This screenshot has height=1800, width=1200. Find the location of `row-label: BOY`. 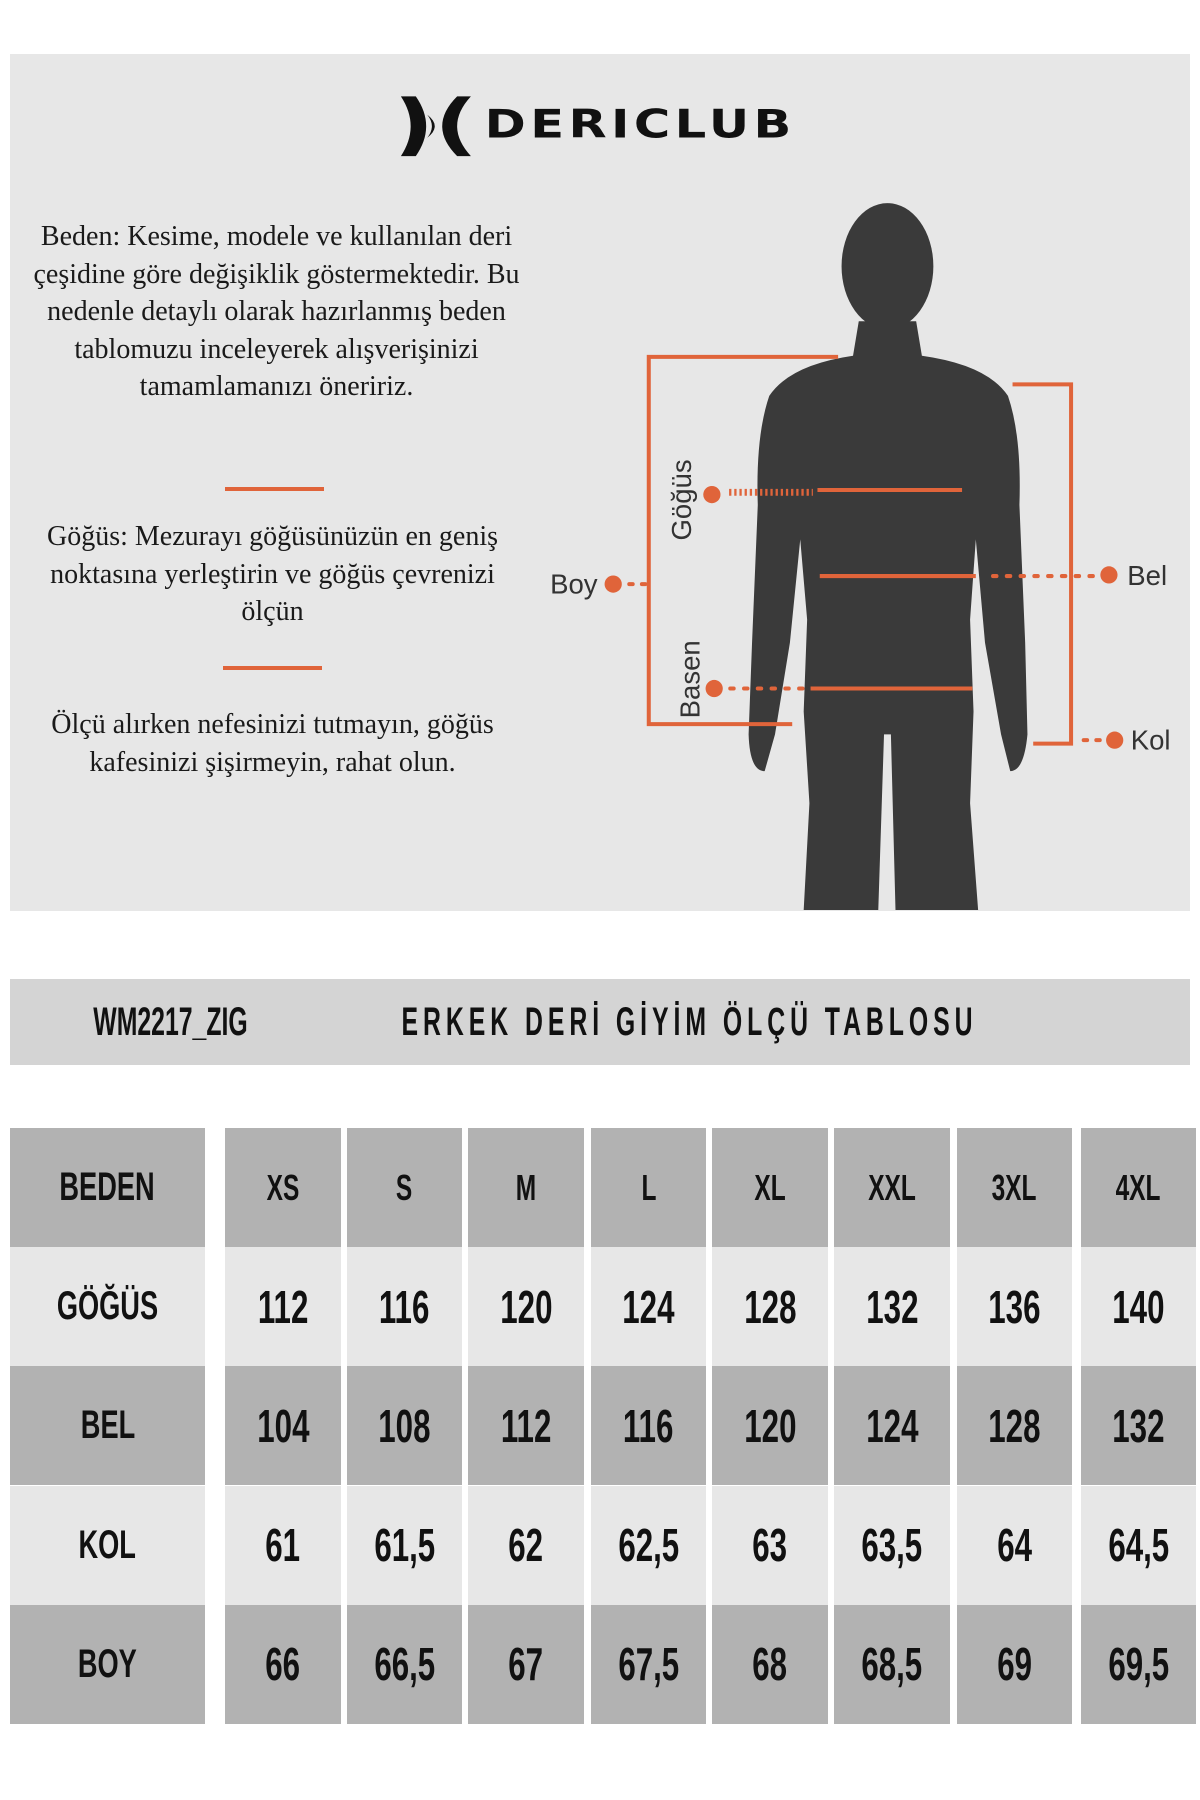

row-label: BOY is located at coordinates (107, 1663).